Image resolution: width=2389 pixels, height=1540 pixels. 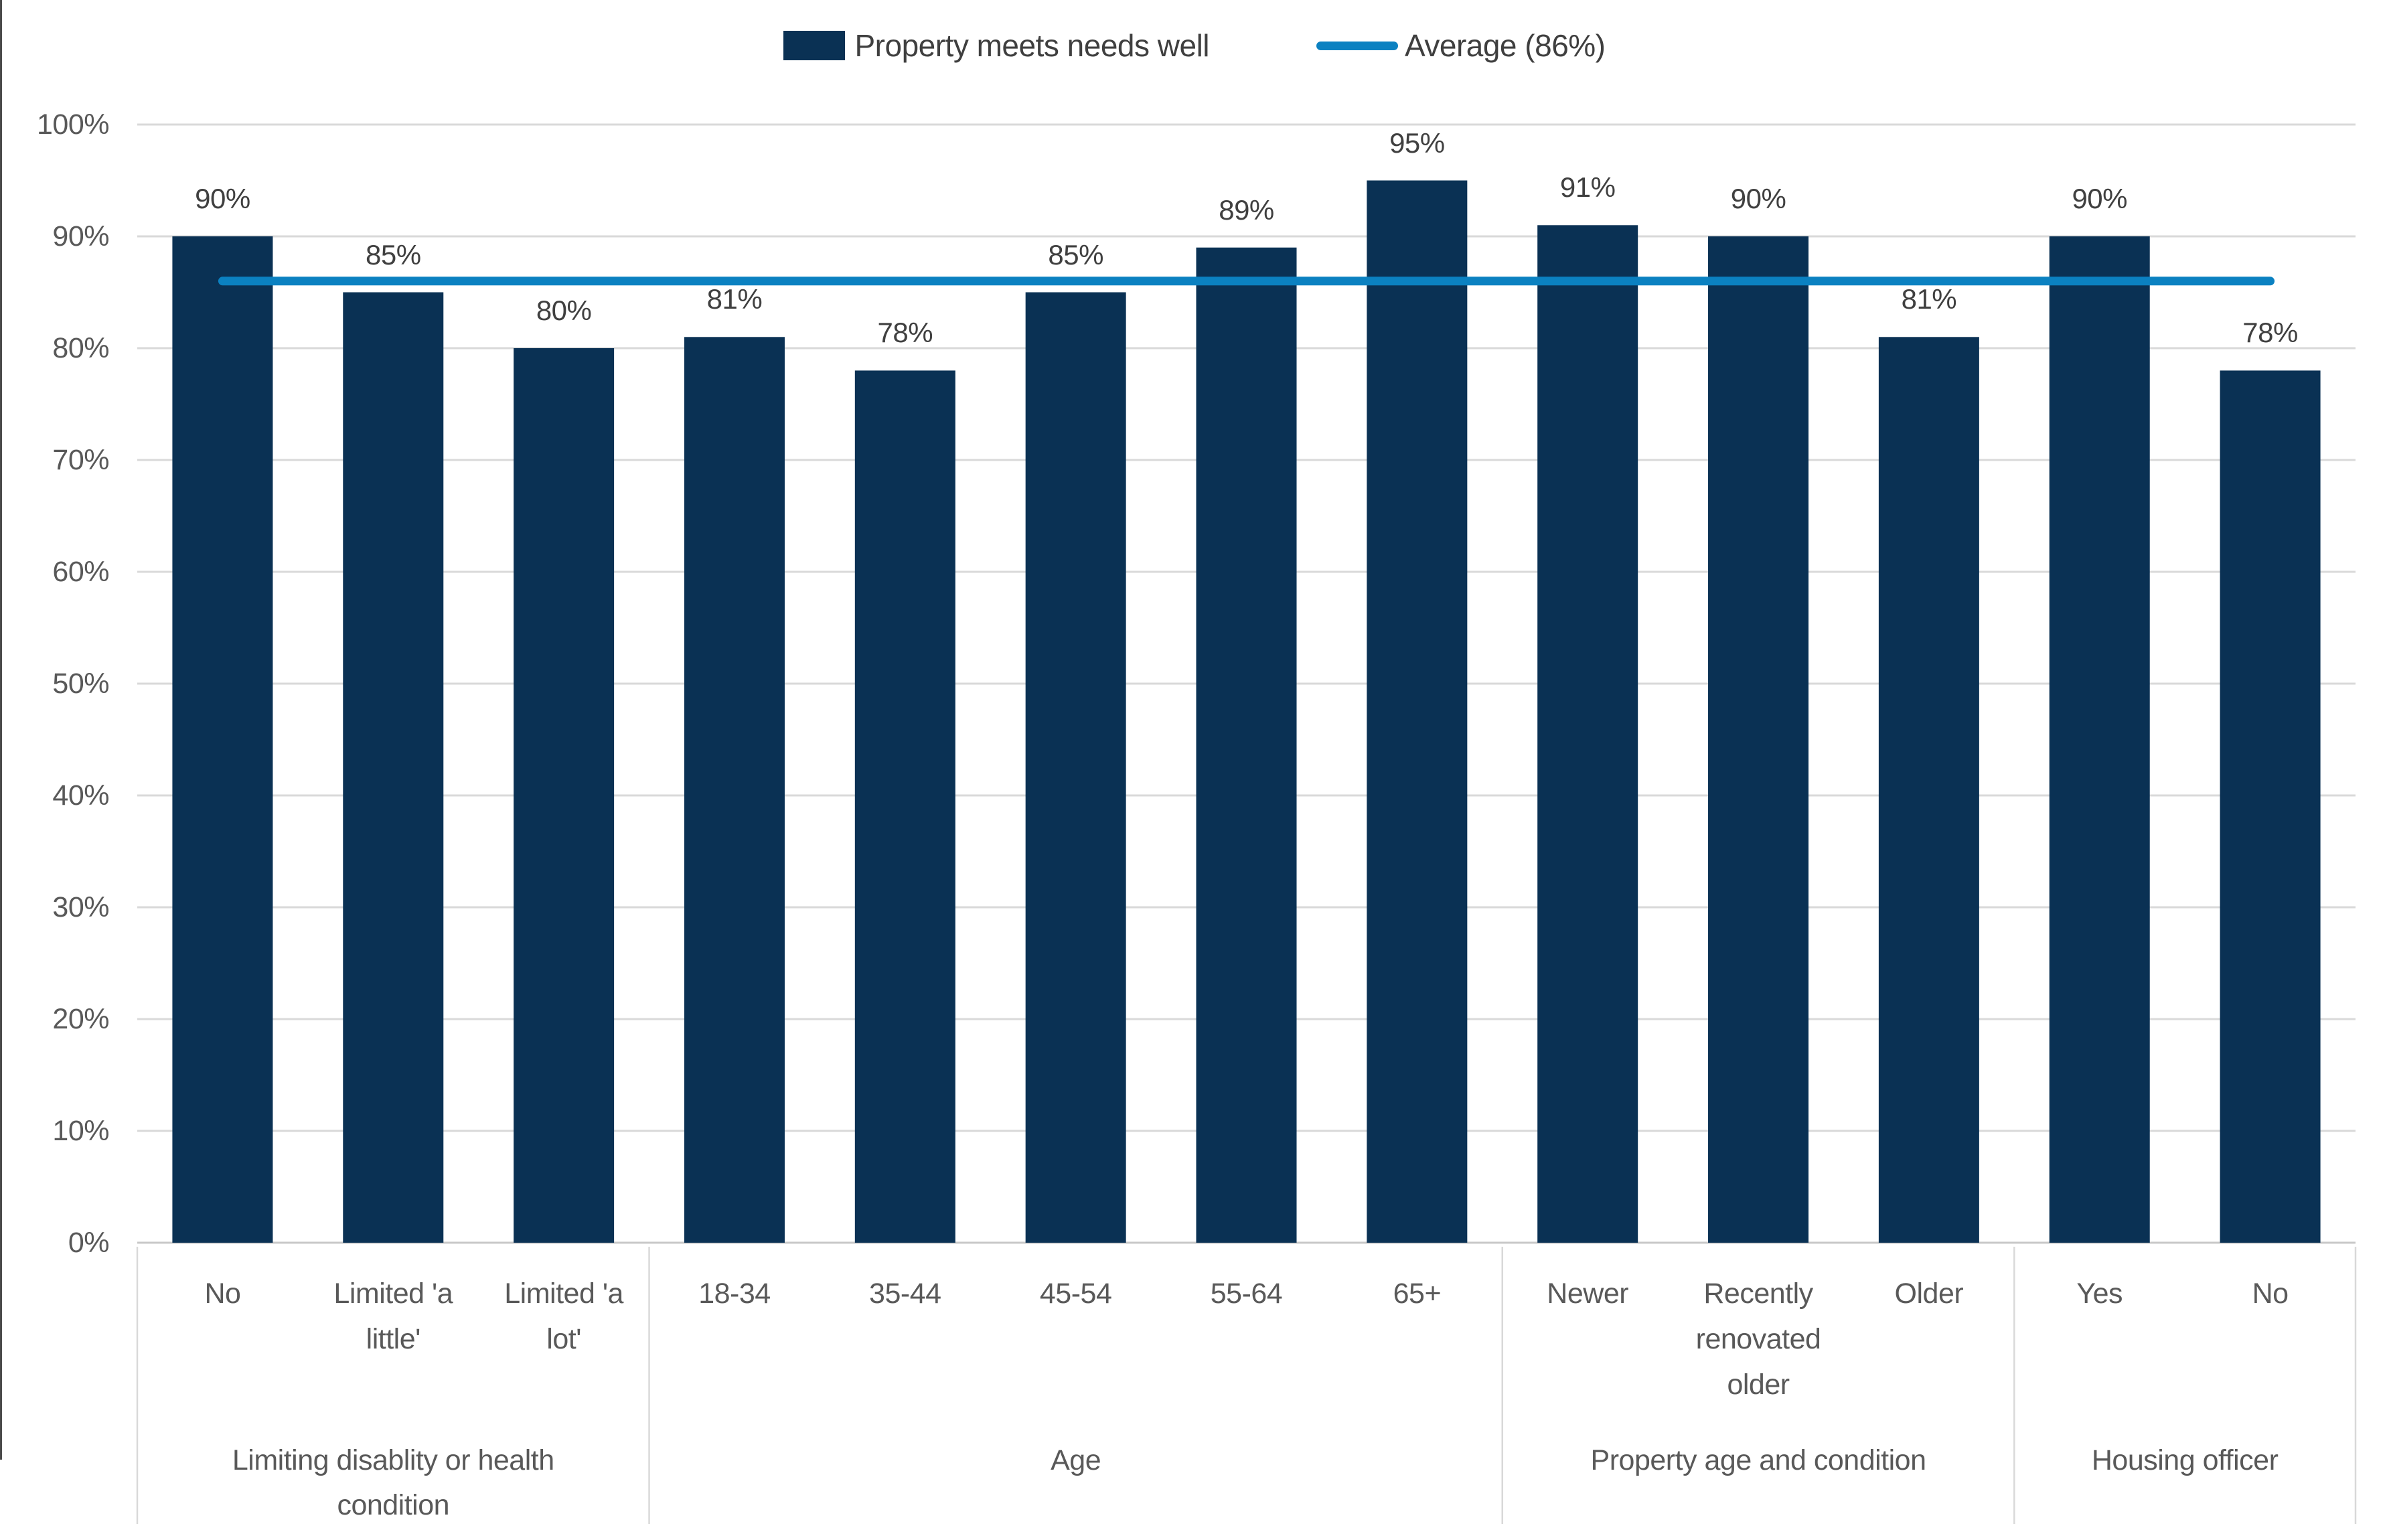 I want to click on y-axis-tick-label: 90%, so click(x=80, y=236).